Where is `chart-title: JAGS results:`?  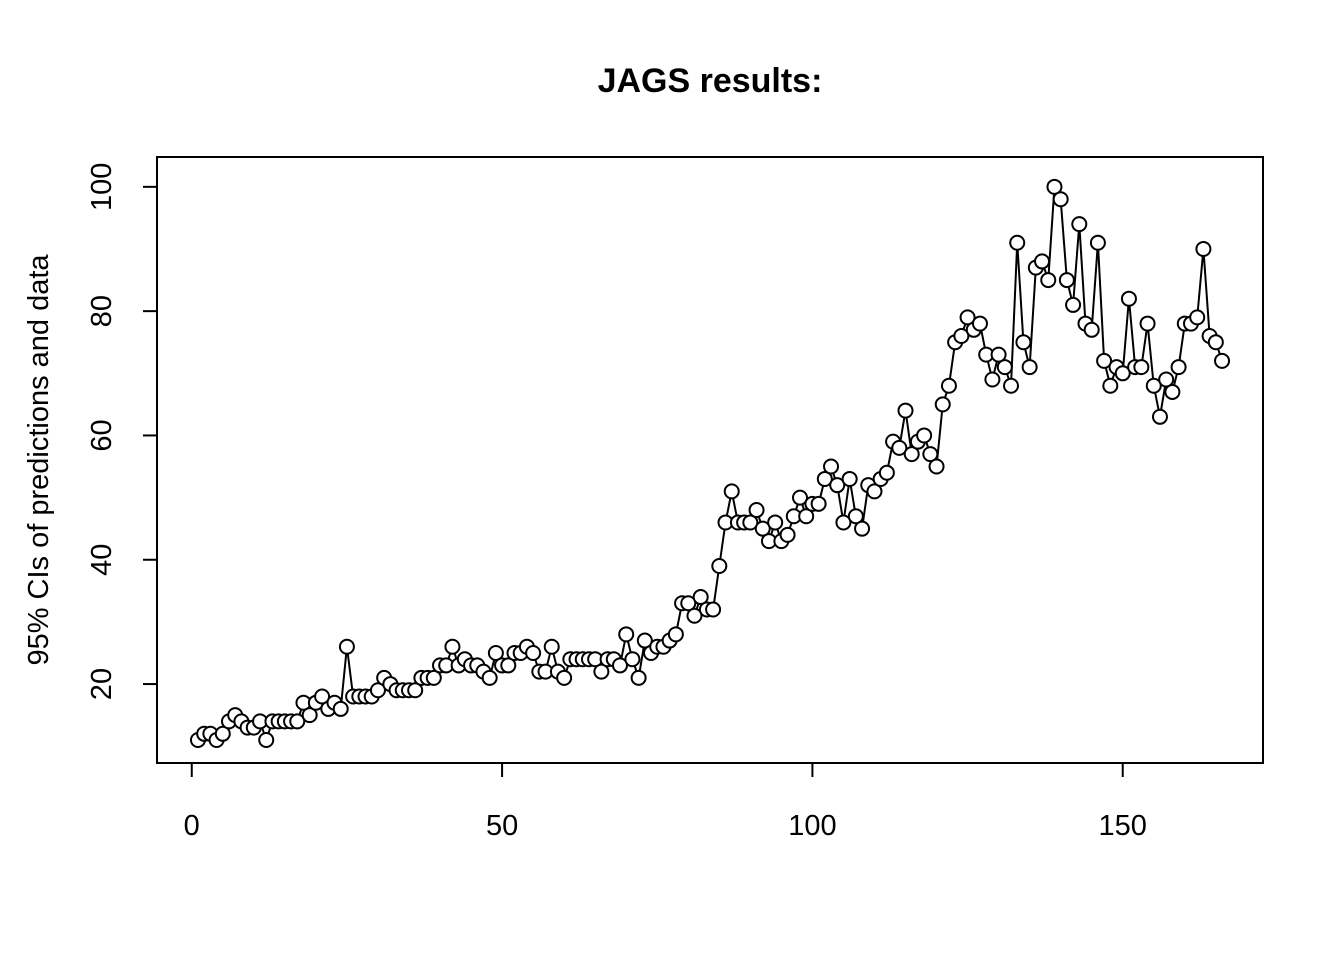
chart-title: JAGS results: is located at coordinates (710, 81).